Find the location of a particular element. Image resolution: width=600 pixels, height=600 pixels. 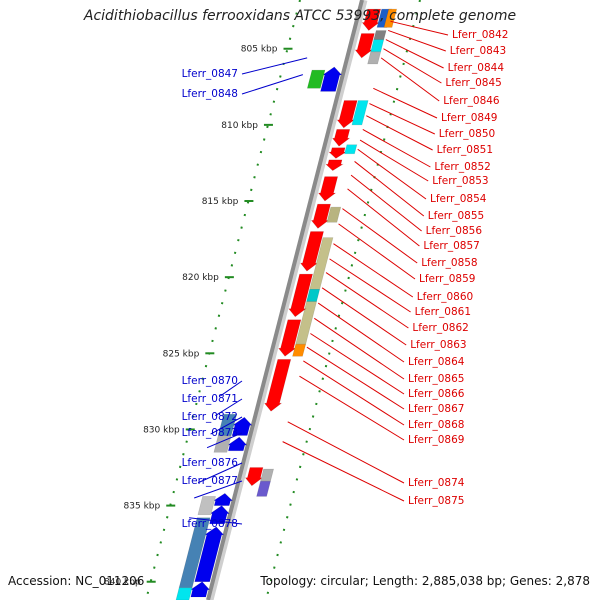

gene-label-forward: Lferr_0877 is located at coordinates (210, 481).